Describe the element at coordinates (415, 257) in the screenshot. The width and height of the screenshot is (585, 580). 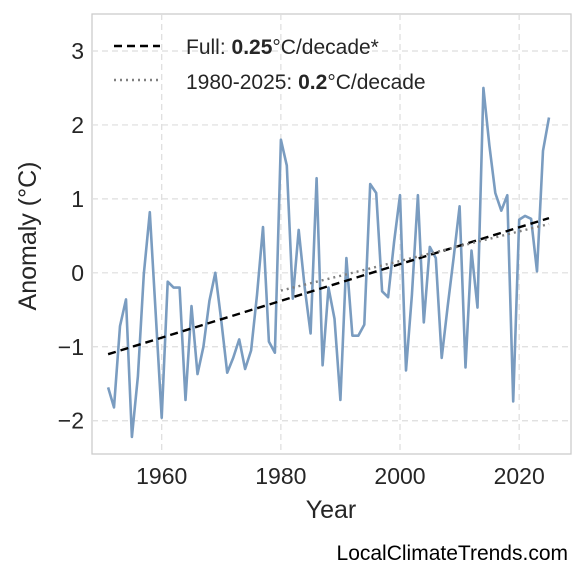
I see `recent-trend-line` at that location.